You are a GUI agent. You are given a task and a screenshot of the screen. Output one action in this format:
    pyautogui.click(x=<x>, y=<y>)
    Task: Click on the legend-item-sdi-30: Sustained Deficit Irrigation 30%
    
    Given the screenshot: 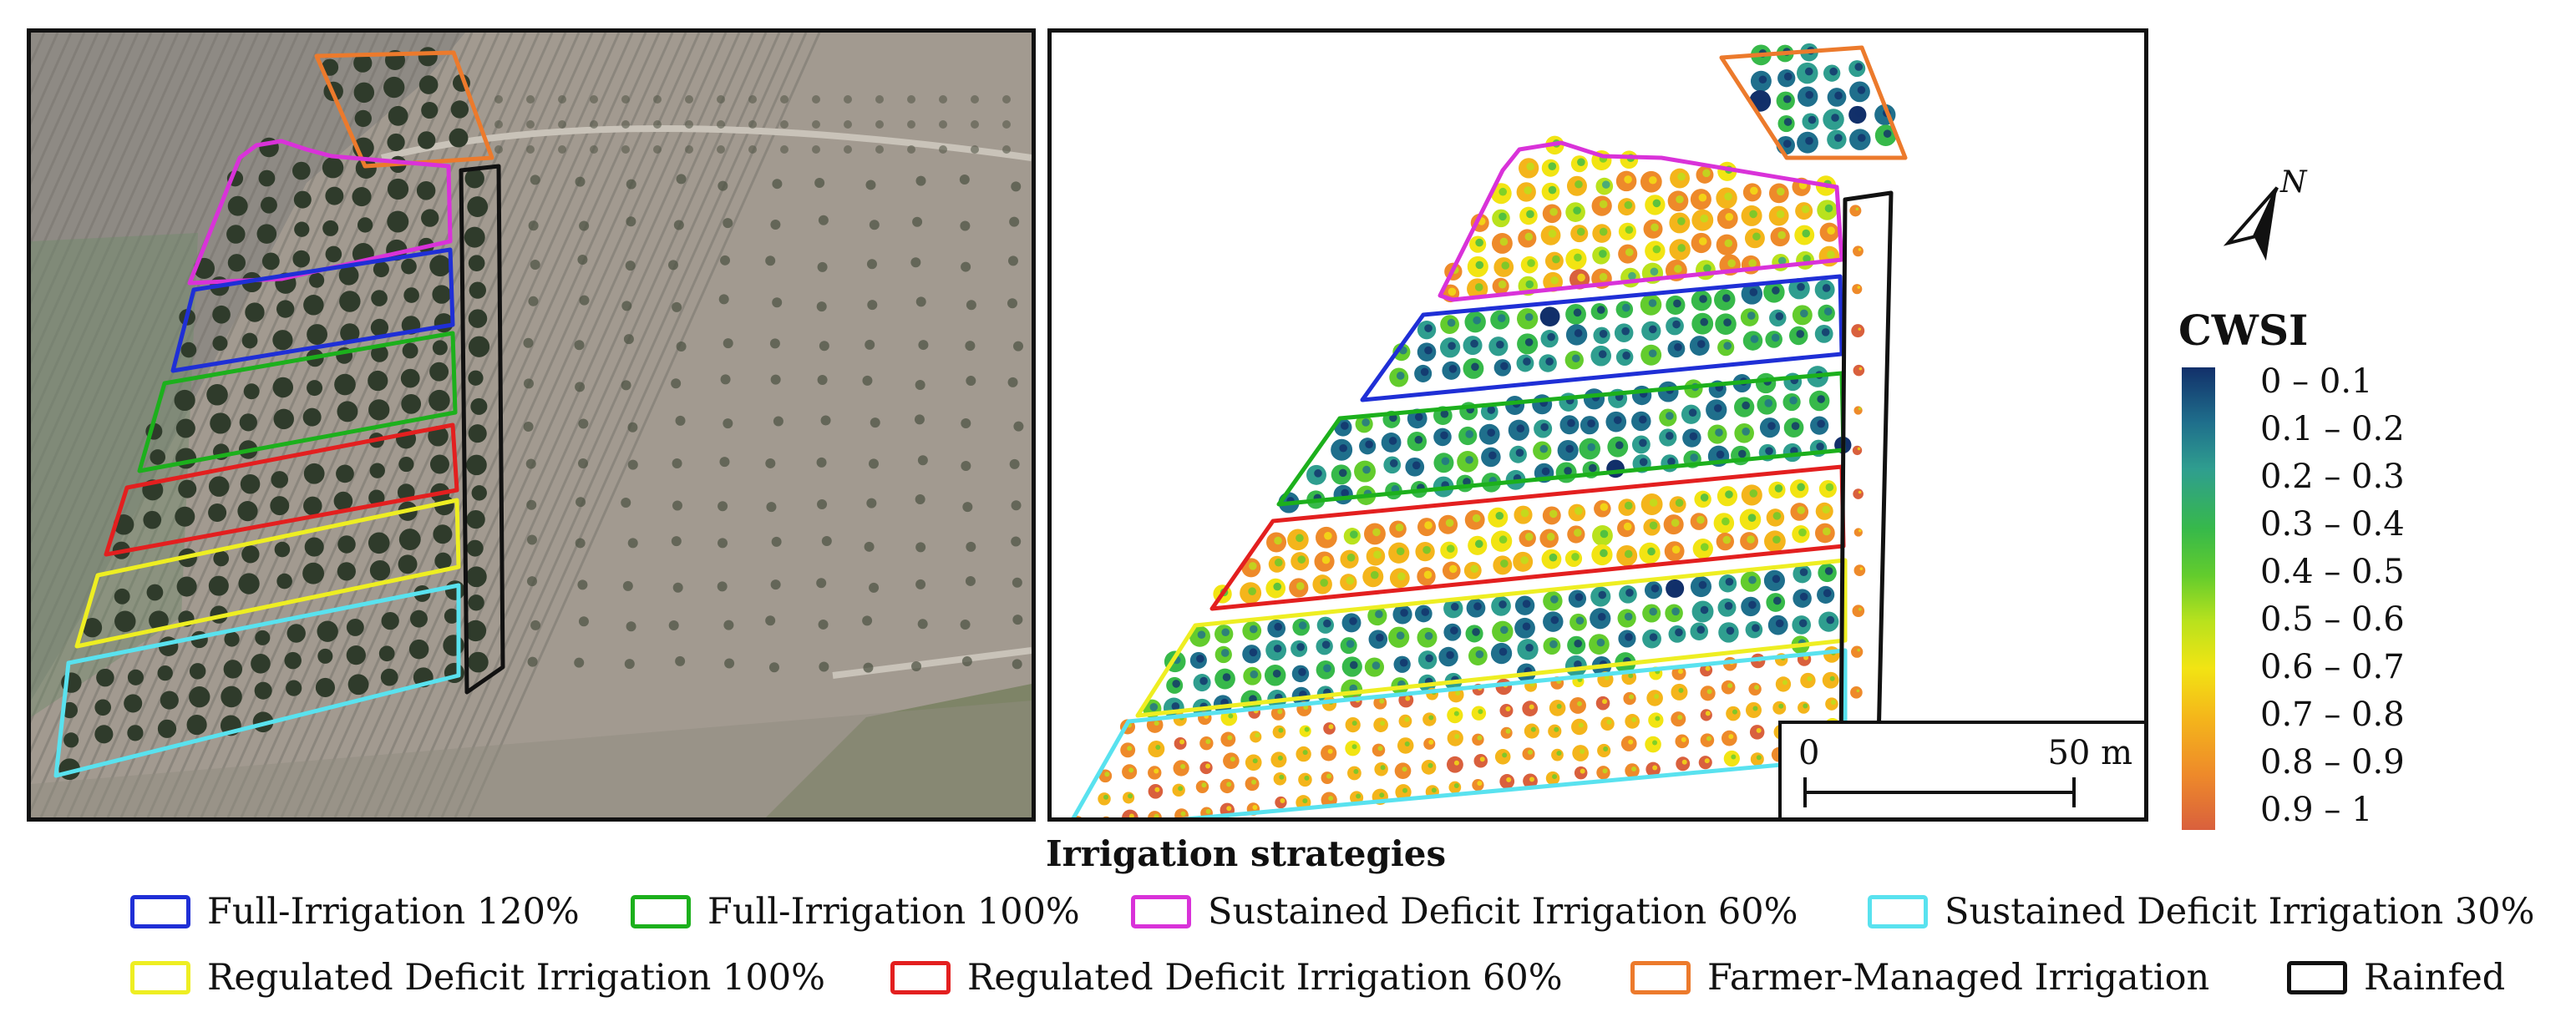 What is the action you would take?
    pyautogui.click(x=2201, y=912)
    